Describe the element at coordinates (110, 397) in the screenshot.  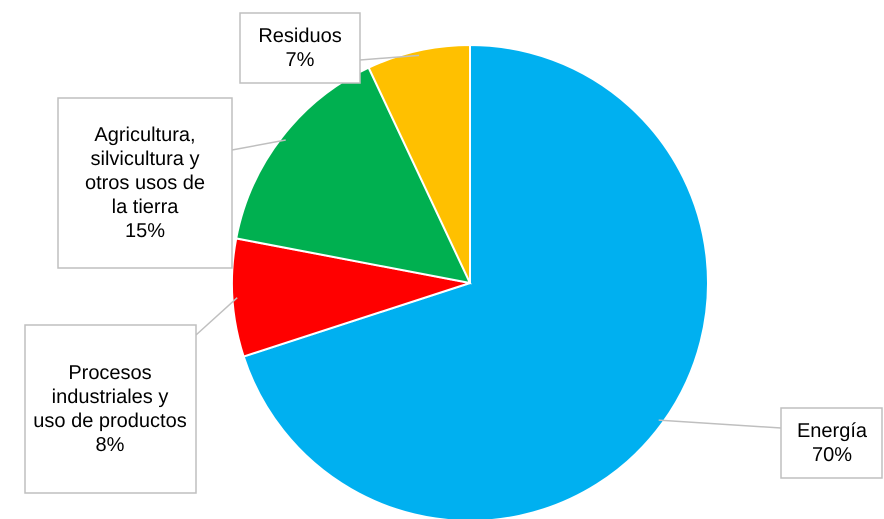
I see `slice-label: Procesos industriales y uso de productos` at that location.